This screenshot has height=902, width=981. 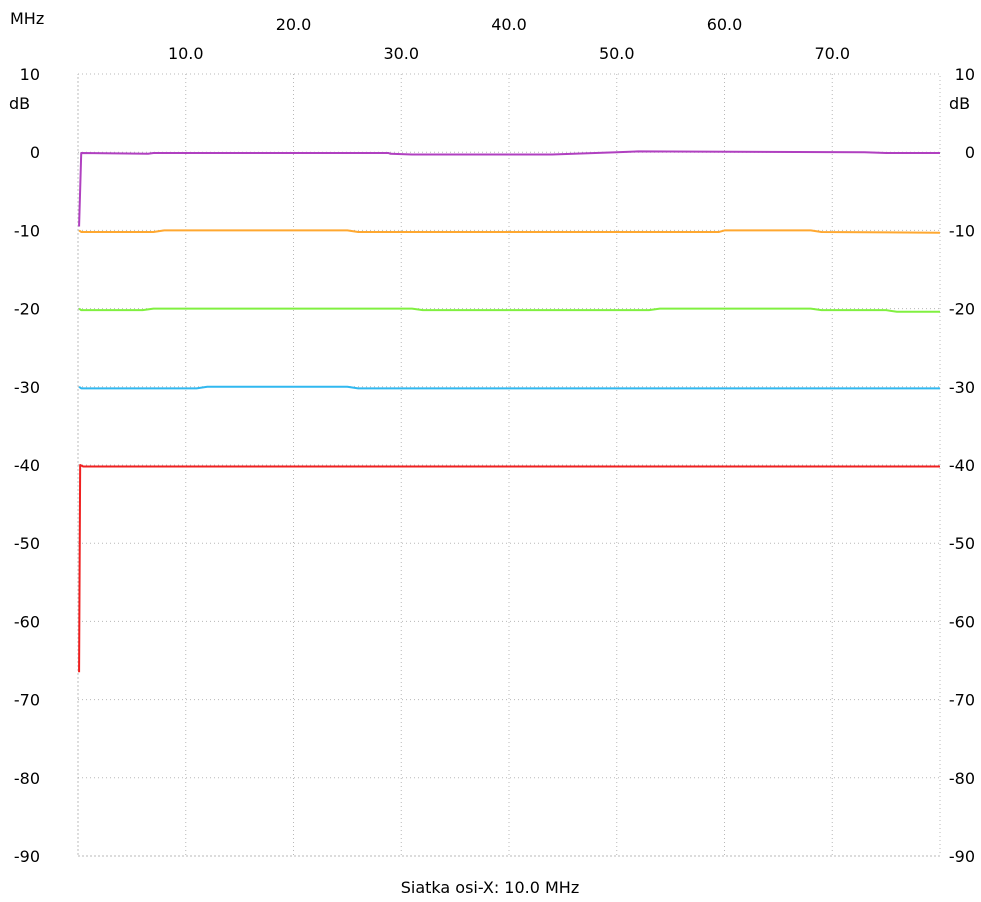 What do you see at coordinates (27, 543) in the screenshot?
I see `y-tick-label-left: -50` at bounding box center [27, 543].